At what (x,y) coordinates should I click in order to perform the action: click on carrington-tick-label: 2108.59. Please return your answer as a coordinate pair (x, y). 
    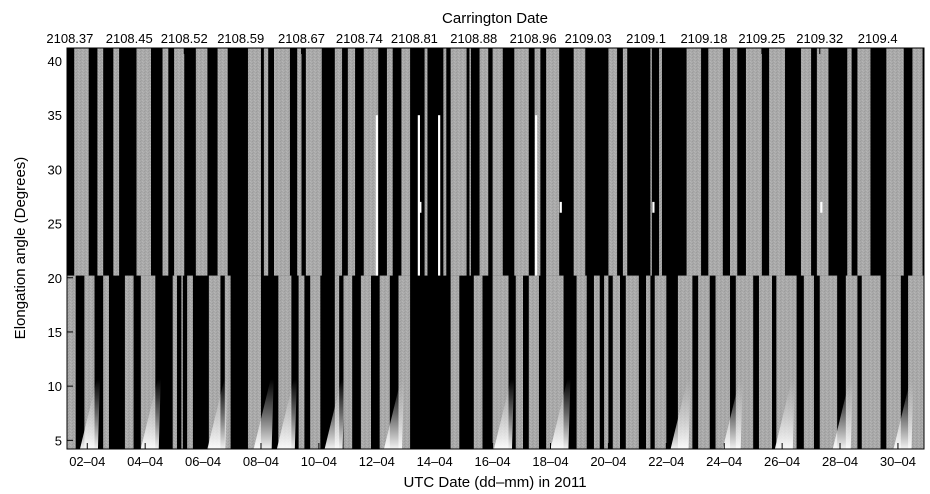
    Looking at the image, I should click on (240, 38).